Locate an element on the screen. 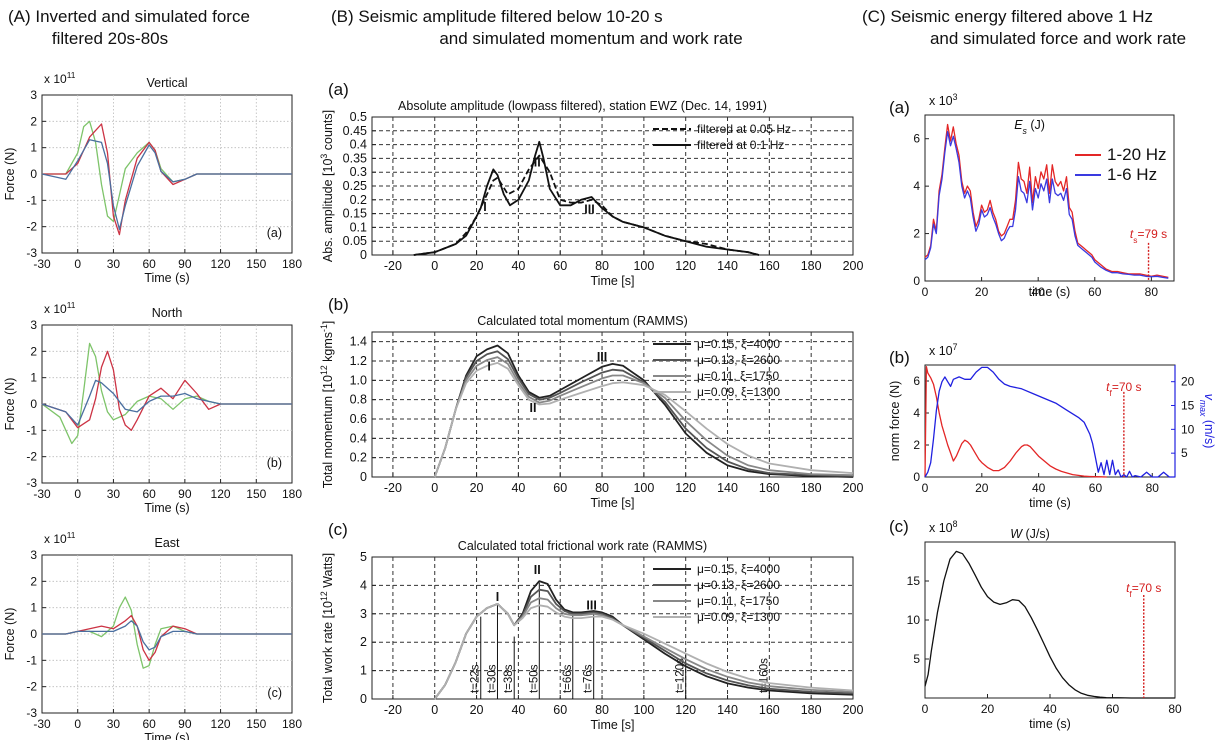  y-tick-label: 0.1 is located at coordinates (358, 227).